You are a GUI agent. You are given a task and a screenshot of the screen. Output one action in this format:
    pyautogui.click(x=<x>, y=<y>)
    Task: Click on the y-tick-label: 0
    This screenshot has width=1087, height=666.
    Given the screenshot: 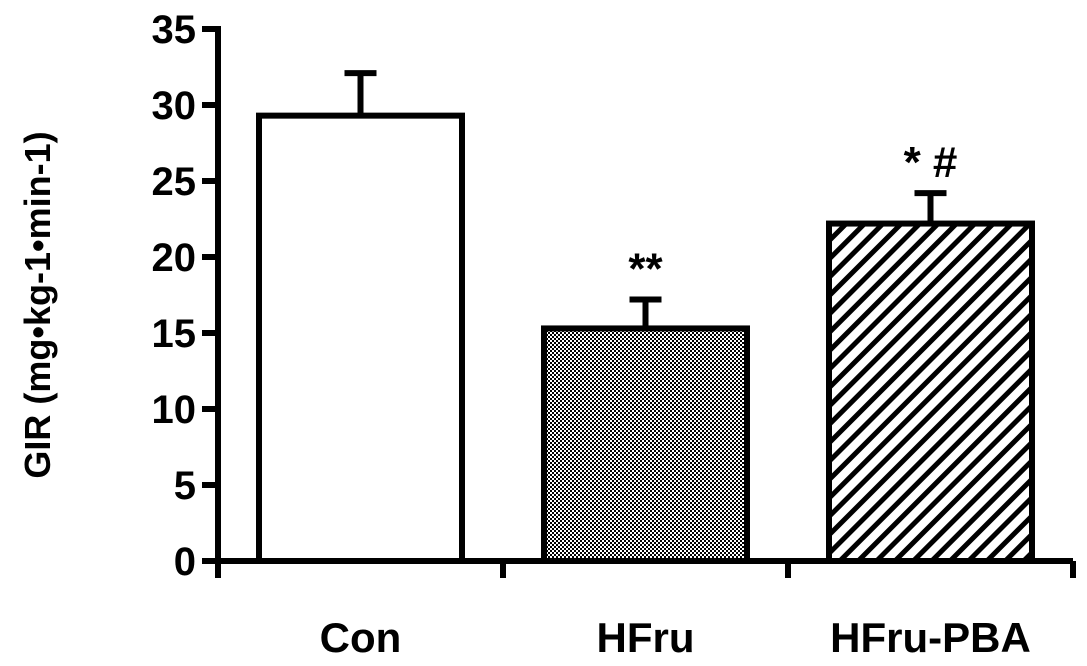 What is the action you would take?
    pyautogui.click(x=185, y=562)
    